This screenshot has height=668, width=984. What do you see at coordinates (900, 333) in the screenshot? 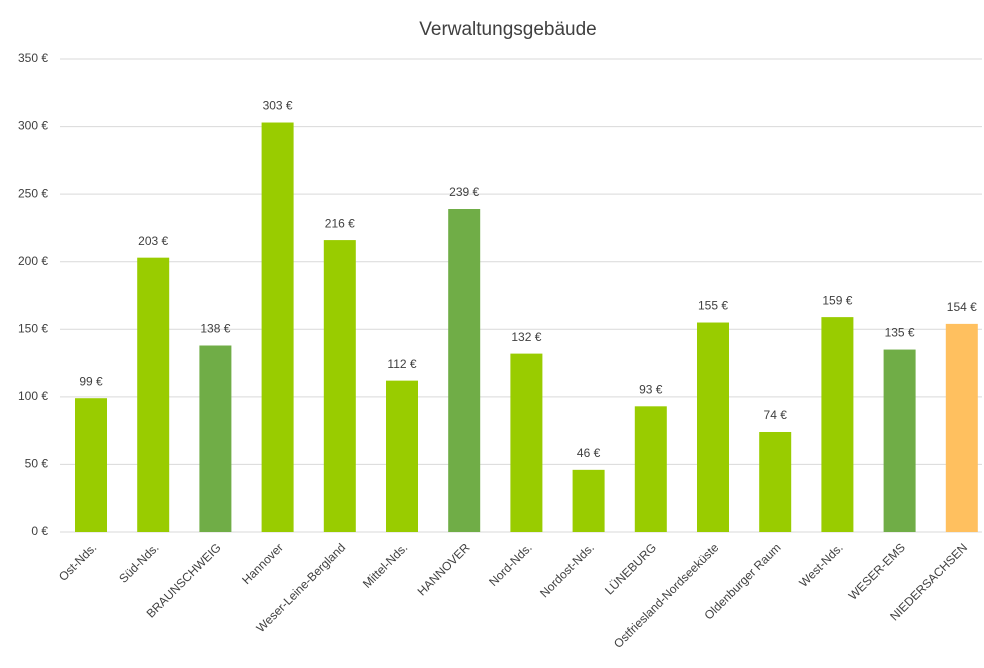
I see `data-label: 135 €` at bounding box center [900, 333].